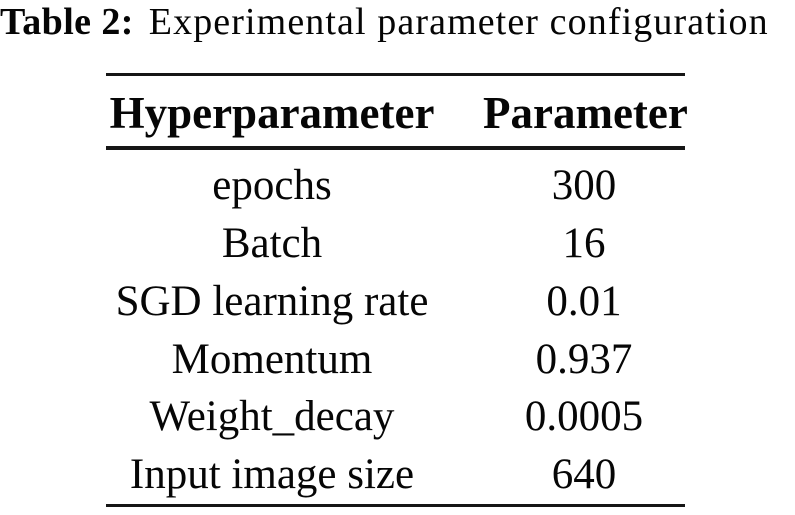 Image resolution: width=795 pixels, height=515 pixels. Describe the element at coordinates (584, 186) in the screenshot. I see `cell-parameter: 300` at that location.